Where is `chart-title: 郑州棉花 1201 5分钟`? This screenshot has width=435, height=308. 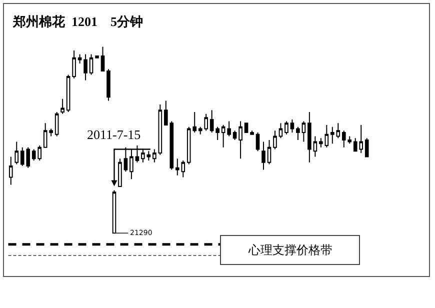 chart-title: 郑州棉花 1201 5分钟 is located at coordinates (78, 22).